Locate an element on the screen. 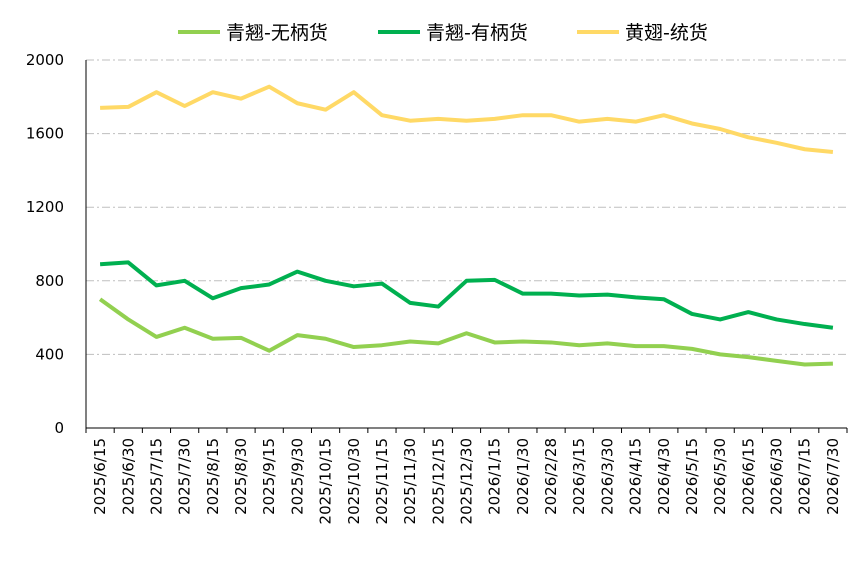 This screenshot has height=561, width=865. x-tick-label: 2025/11/30 is located at coordinates (410, 481).